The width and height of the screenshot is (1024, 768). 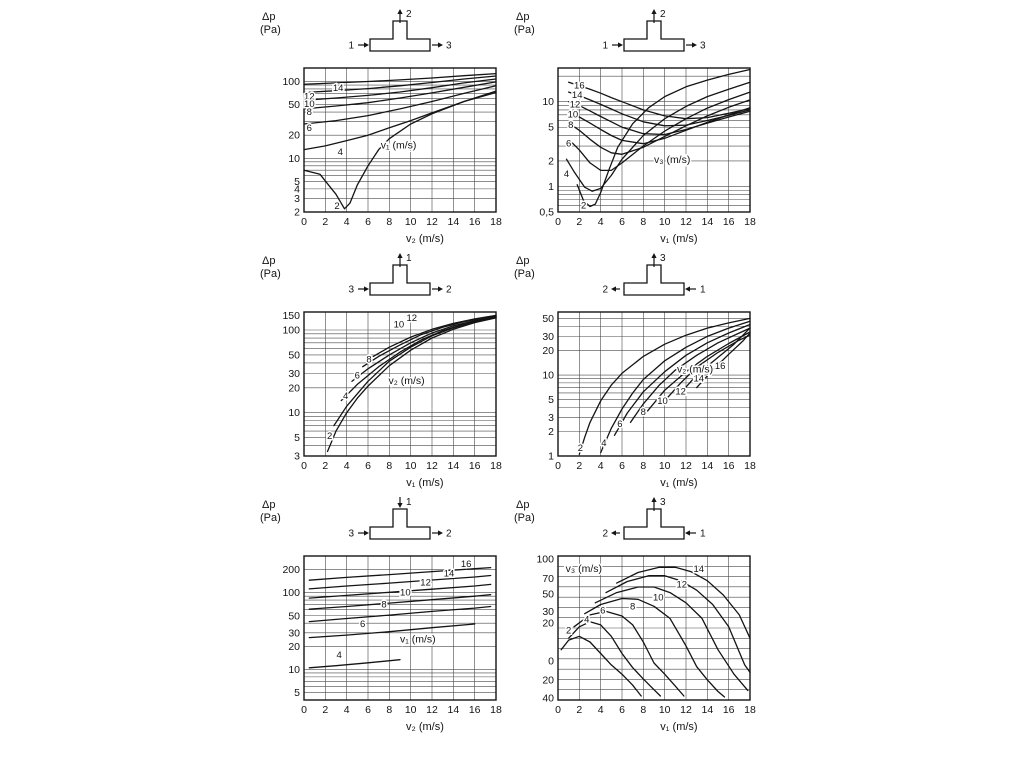 I want to click on y-tick-labels: 200 100 50 30 20 10 5, so click(x=291, y=631).